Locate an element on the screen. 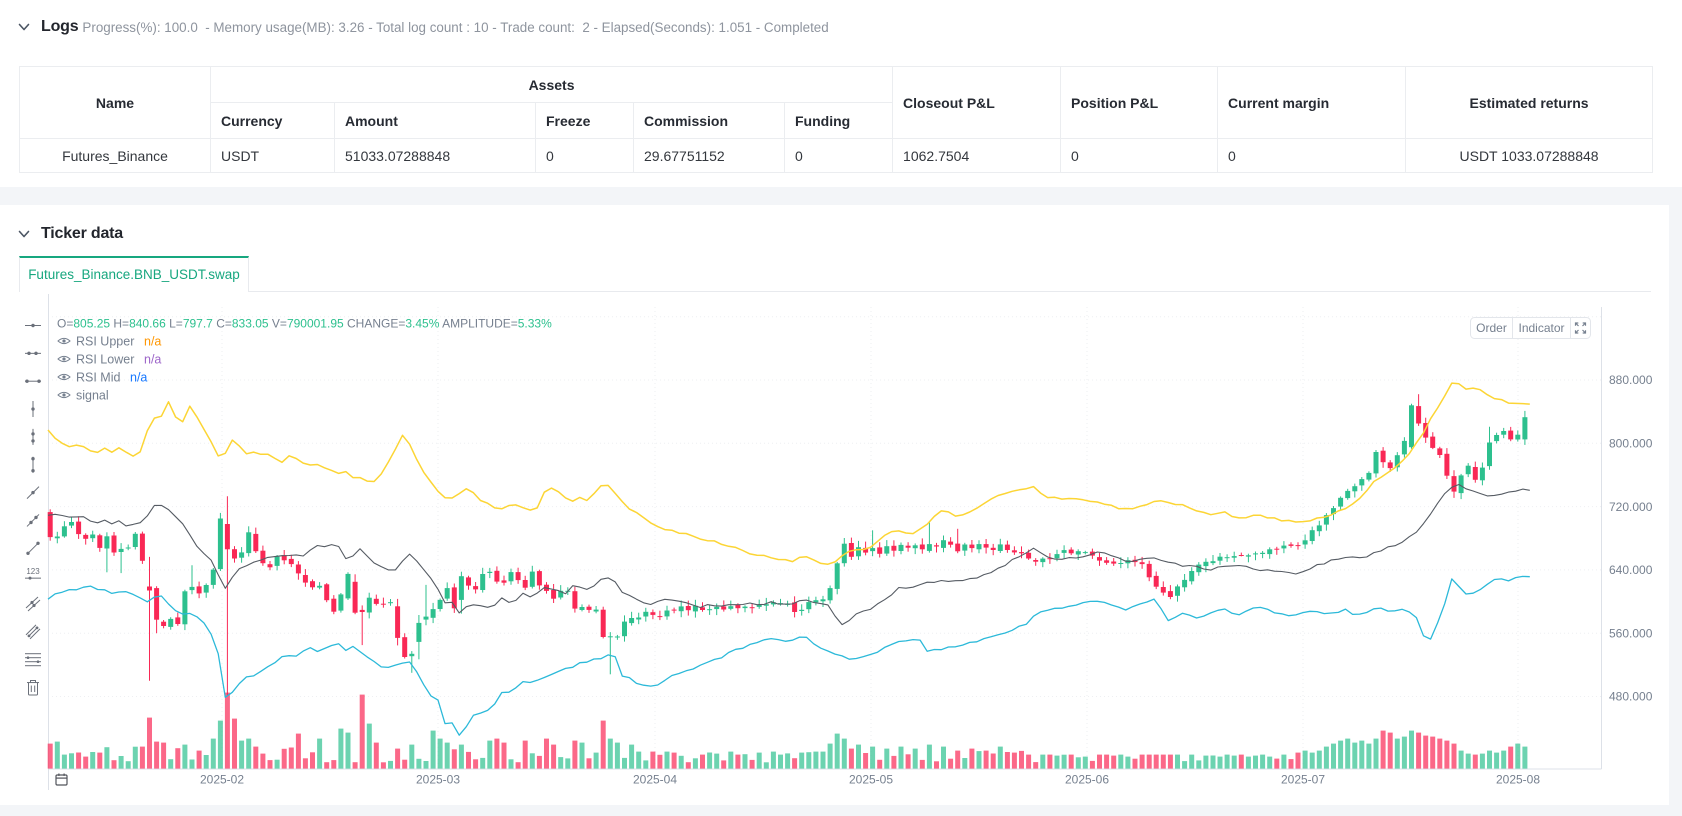 The height and width of the screenshot is (816, 1682). svg-text: Order is located at coordinates (1491, 328).